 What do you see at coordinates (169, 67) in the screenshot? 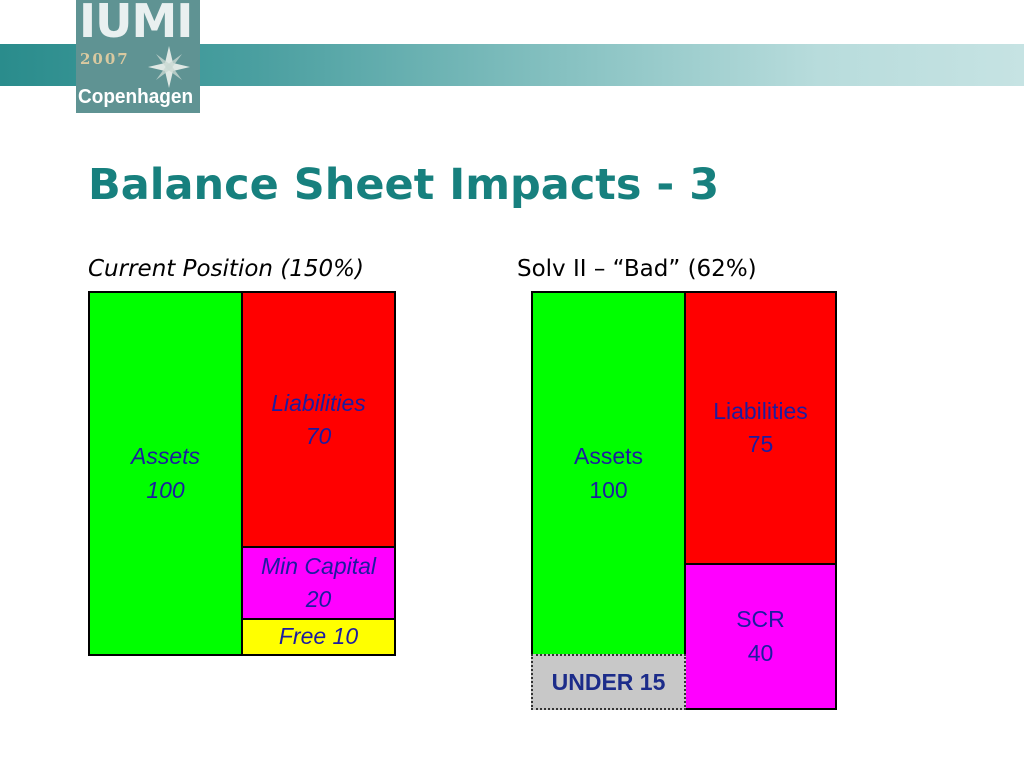
I see `compass-star-icon` at bounding box center [169, 67].